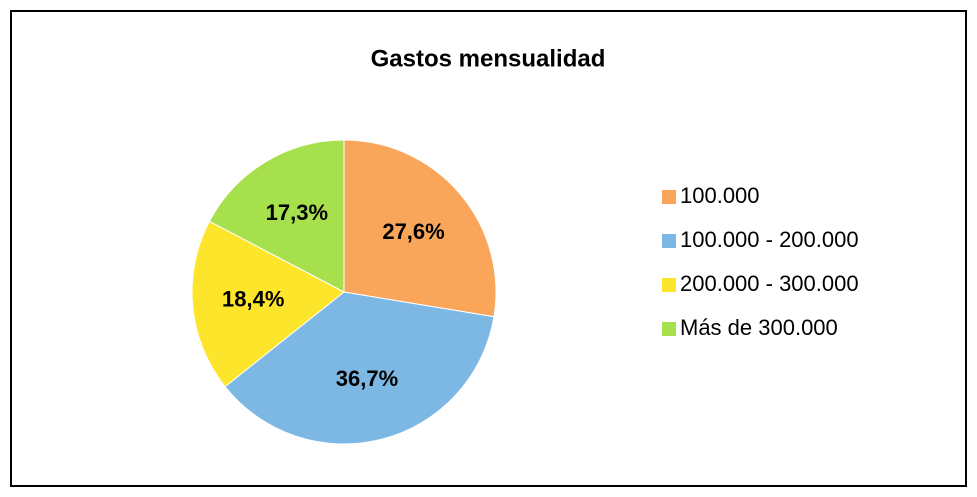 The image size is (977, 497). I want to click on data-label: 36,7%, so click(367, 378).